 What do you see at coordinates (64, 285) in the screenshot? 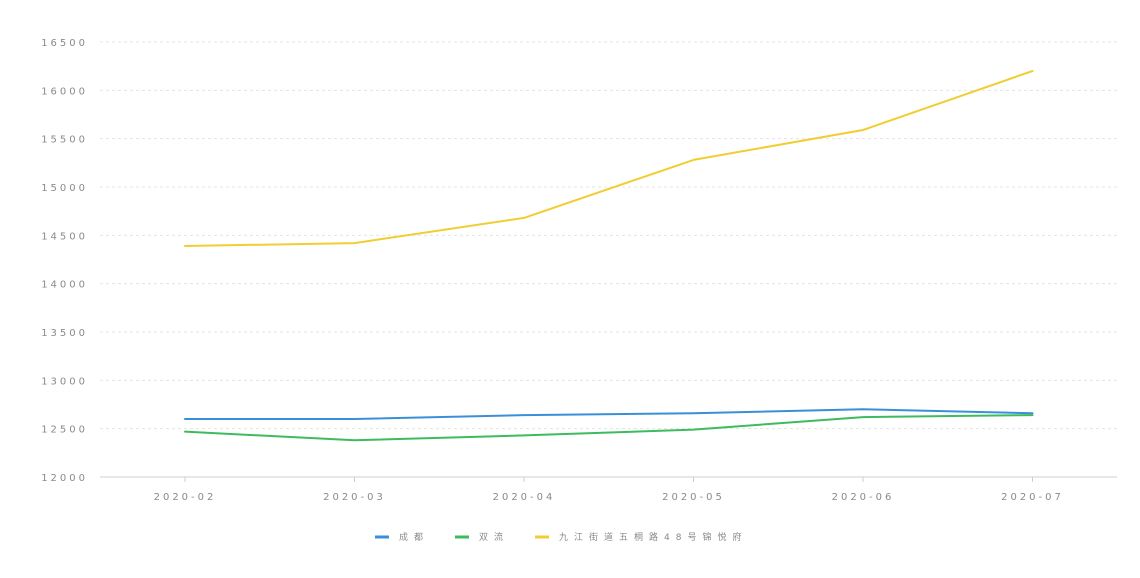
I see `y-tick-label-14000: 14000` at bounding box center [64, 285].